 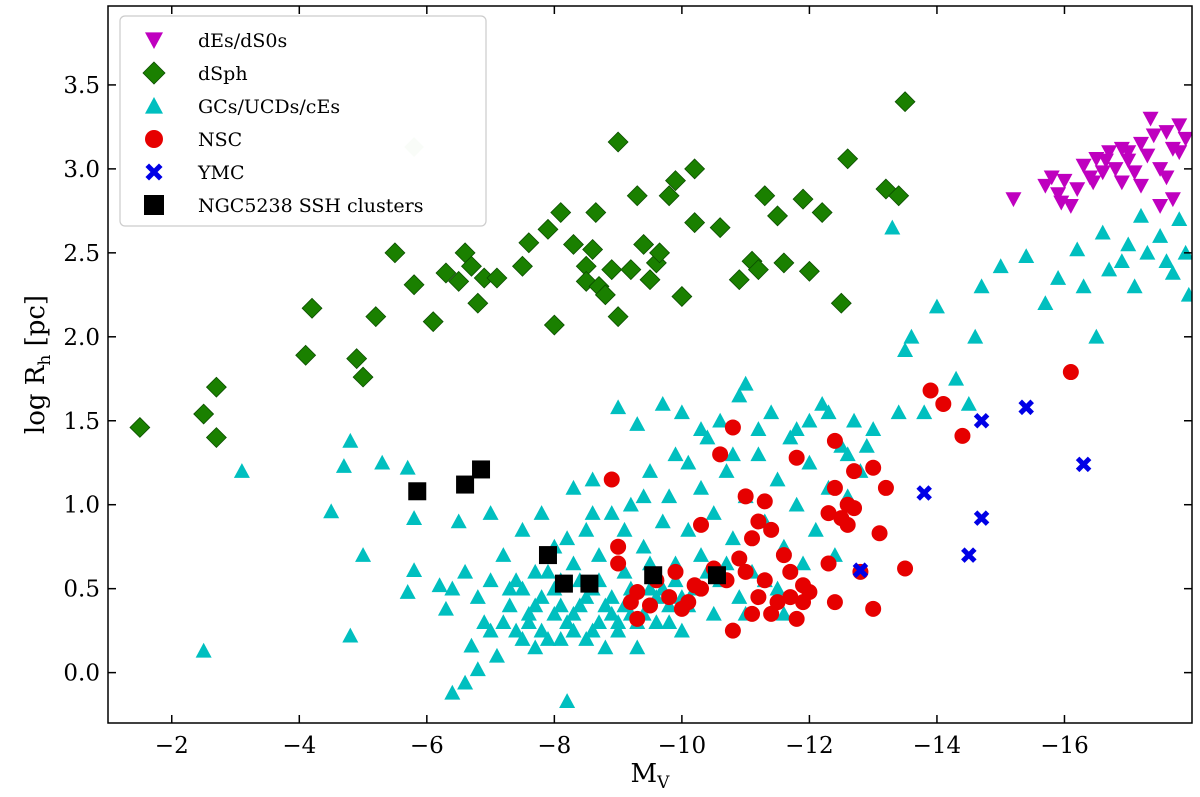 I want to click on y-tick-label: 0.5, so click(x=81, y=590).